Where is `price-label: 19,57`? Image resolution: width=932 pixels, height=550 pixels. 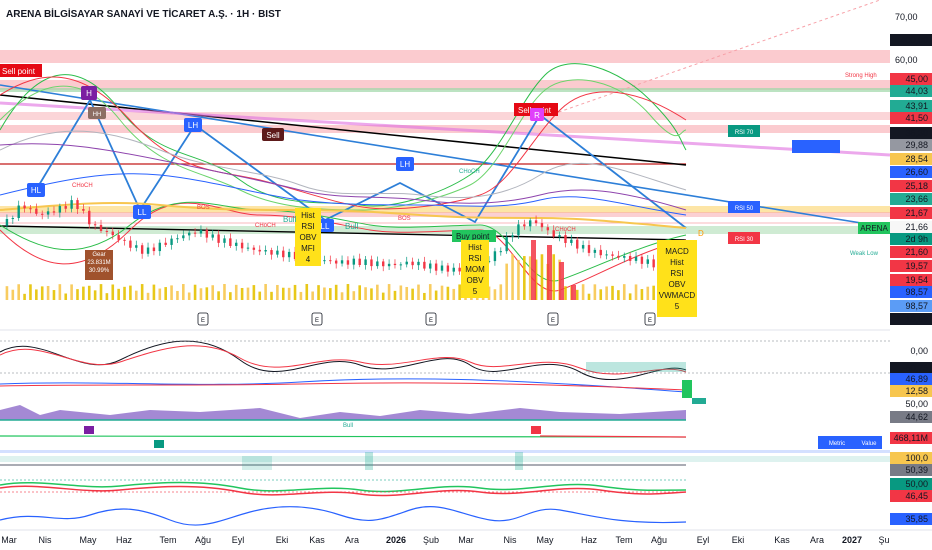 price-label: 19,57 is located at coordinates (916, 266).